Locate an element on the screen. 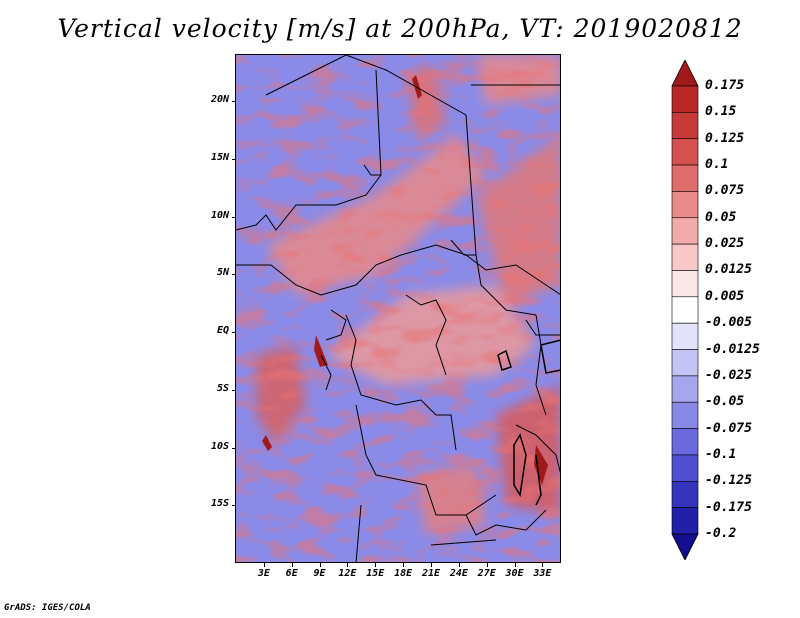 This screenshot has width=800, height=618. colorbar-level-label: -0.1 is located at coordinates (721, 454).